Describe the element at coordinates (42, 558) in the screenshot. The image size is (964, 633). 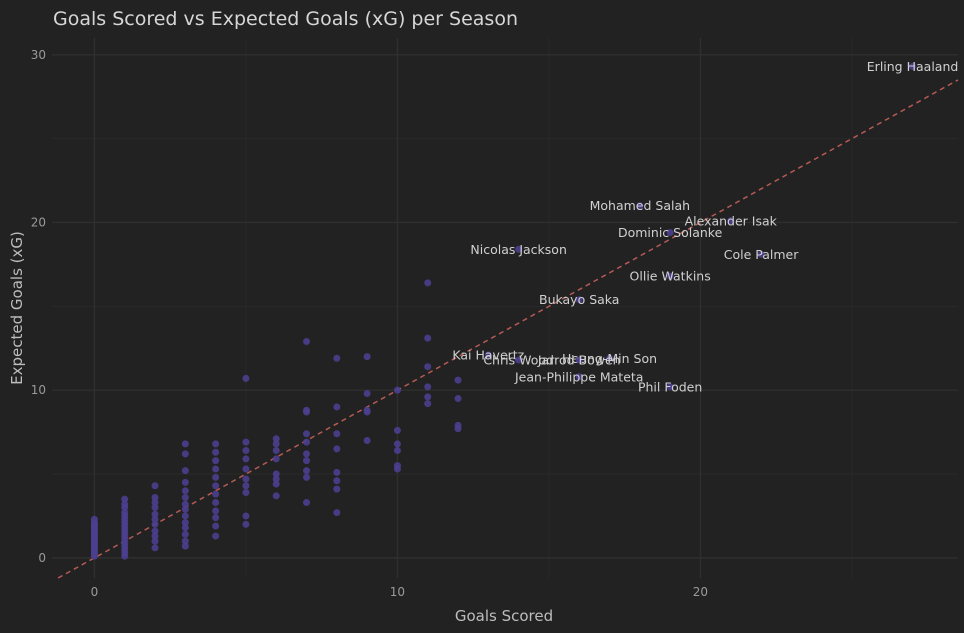
I see `y-tick-label: 0` at that location.